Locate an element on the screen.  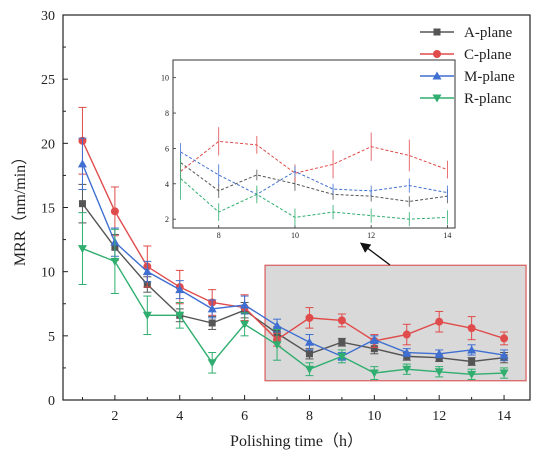
x-tick-label: 4 is located at coordinates (179, 416).